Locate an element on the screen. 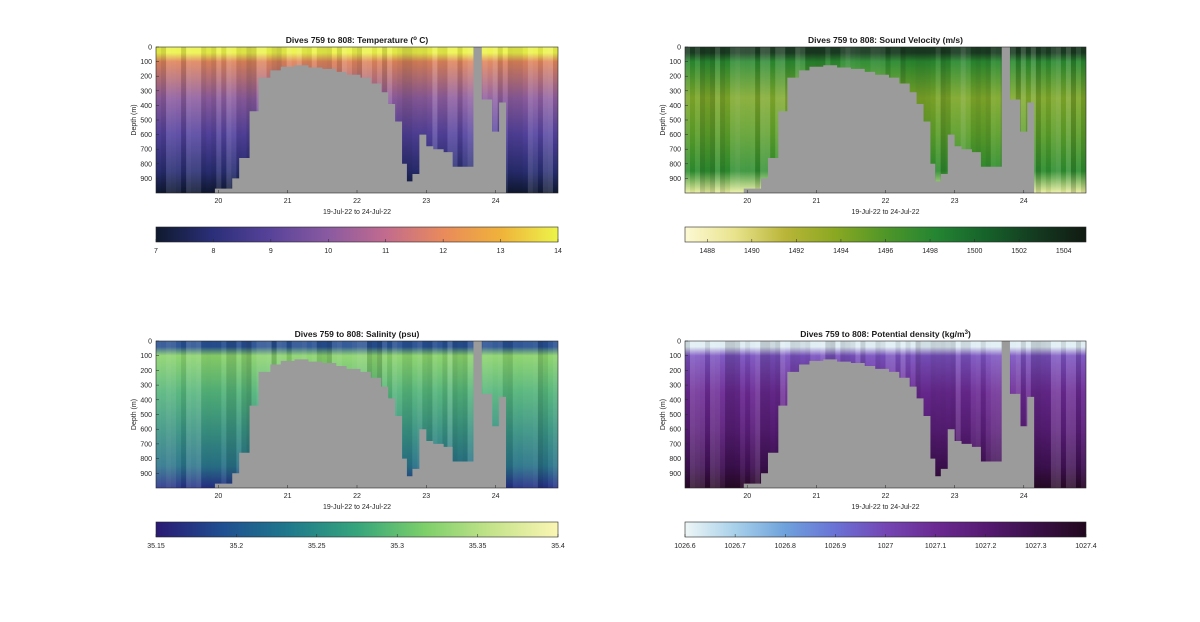  colorbar-tick-label: 11 is located at coordinates (385, 251).